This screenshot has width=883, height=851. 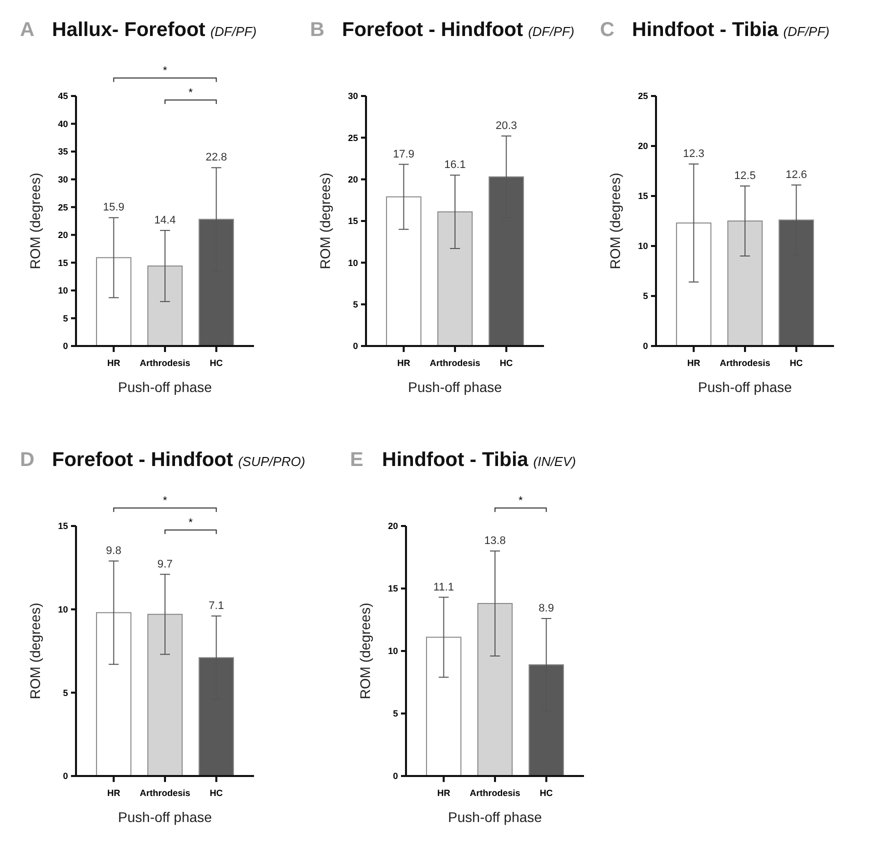 I want to click on chart-subtitle: (SUP/PRO), so click(x=272, y=461).